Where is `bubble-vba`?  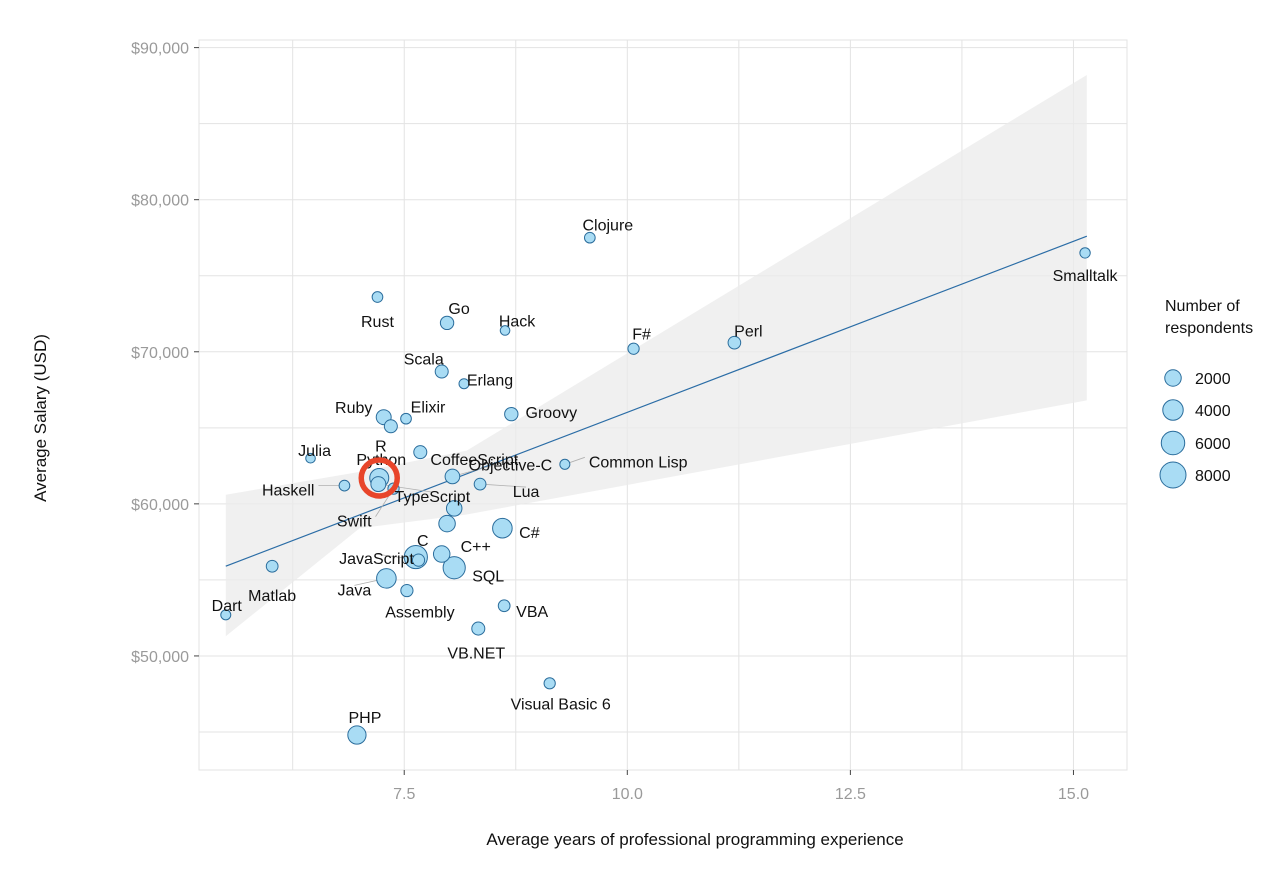
bubble-vba is located at coordinates (504, 606).